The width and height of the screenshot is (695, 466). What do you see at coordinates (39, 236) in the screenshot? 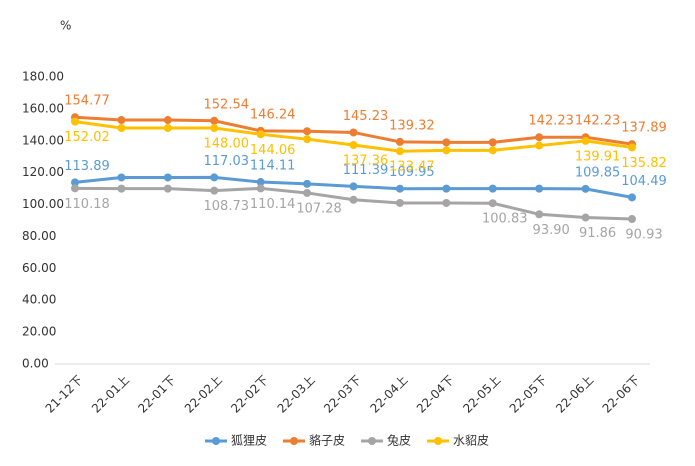
I see `y-tick-label: 80.00` at bounding box center [39, 236].